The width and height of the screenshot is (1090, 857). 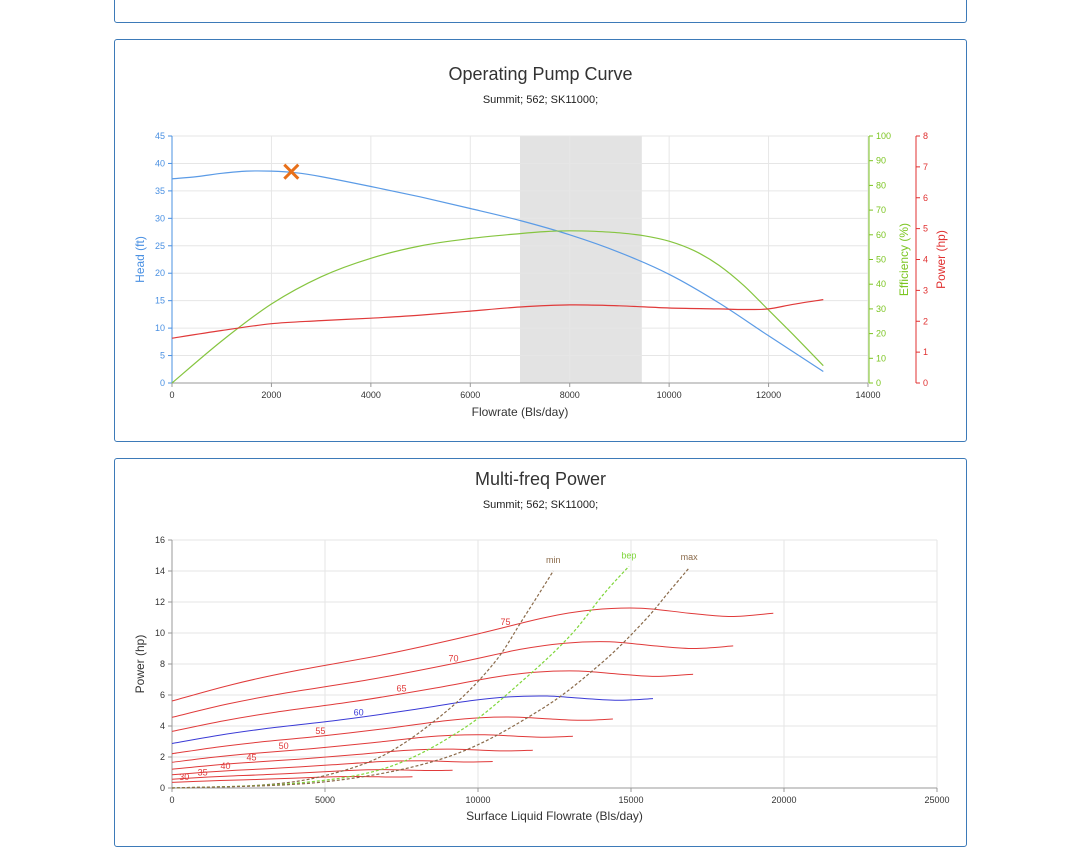 What do you see at coordinates (162, 695) in the screenshot?
I see `y-tick-label: 6` at bounding box center [162, 695].